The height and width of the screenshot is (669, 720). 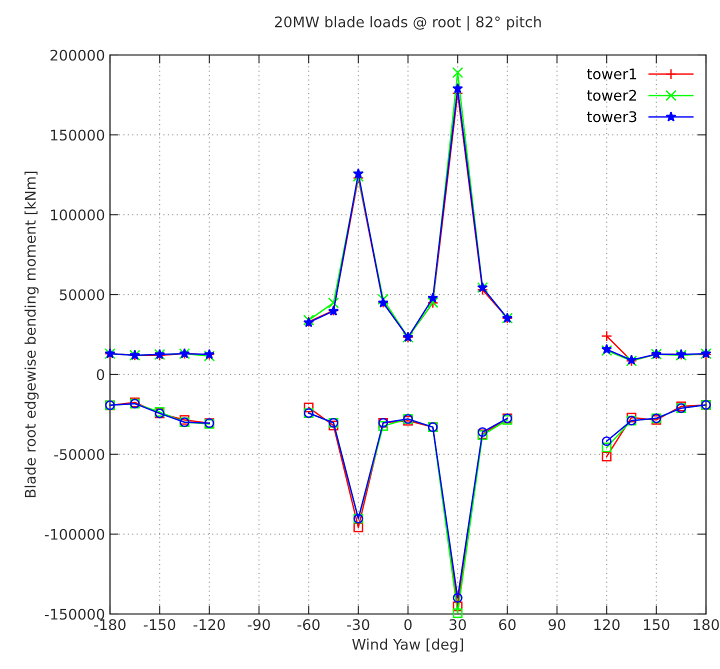 I want to click on chart-title: 20MW blade loads @ root | 82° pitch, so click(x=408, y=23).